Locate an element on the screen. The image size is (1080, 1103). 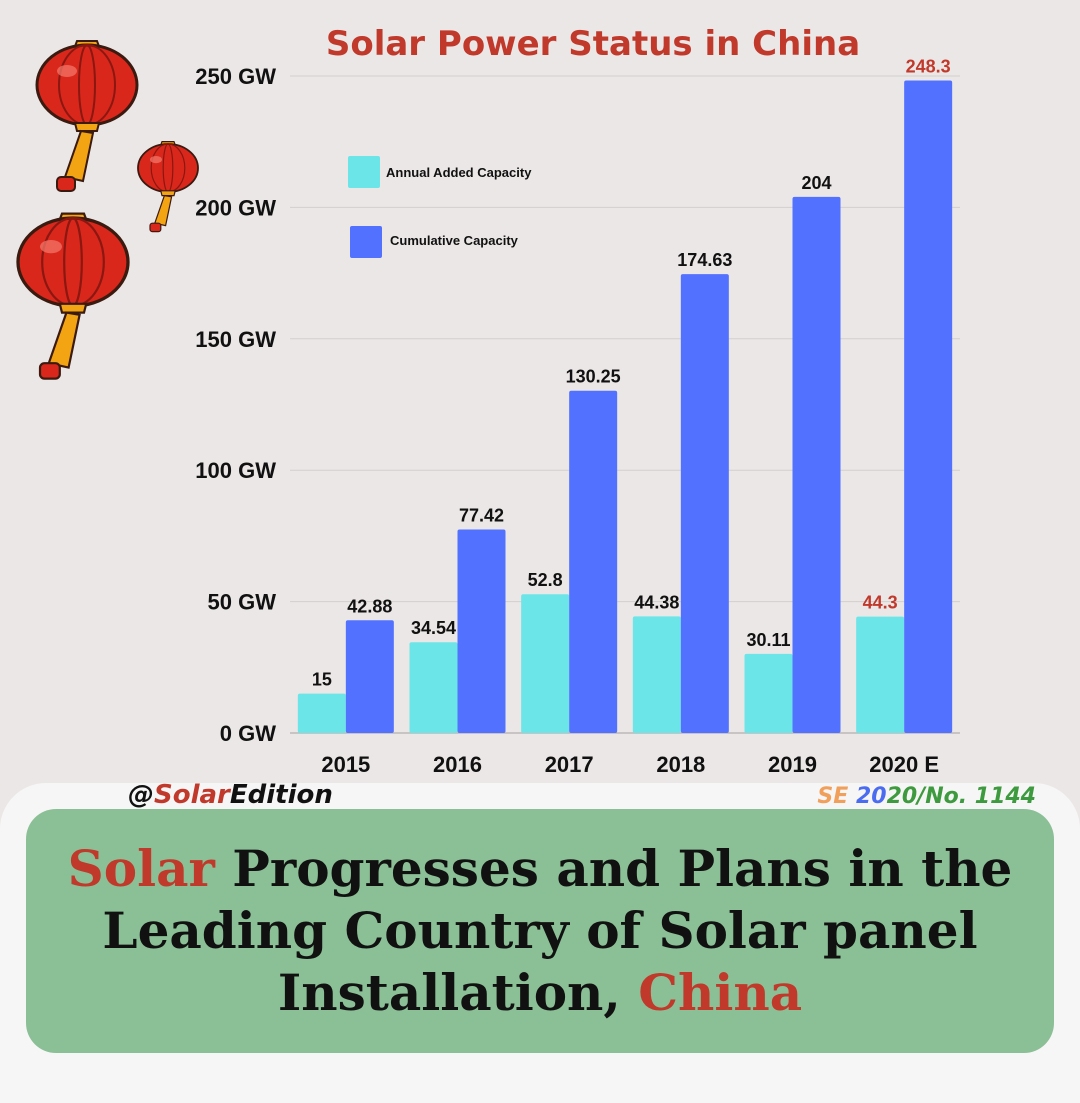
data-label-cumulative: 174.63 is located at coordinates (704, 260).